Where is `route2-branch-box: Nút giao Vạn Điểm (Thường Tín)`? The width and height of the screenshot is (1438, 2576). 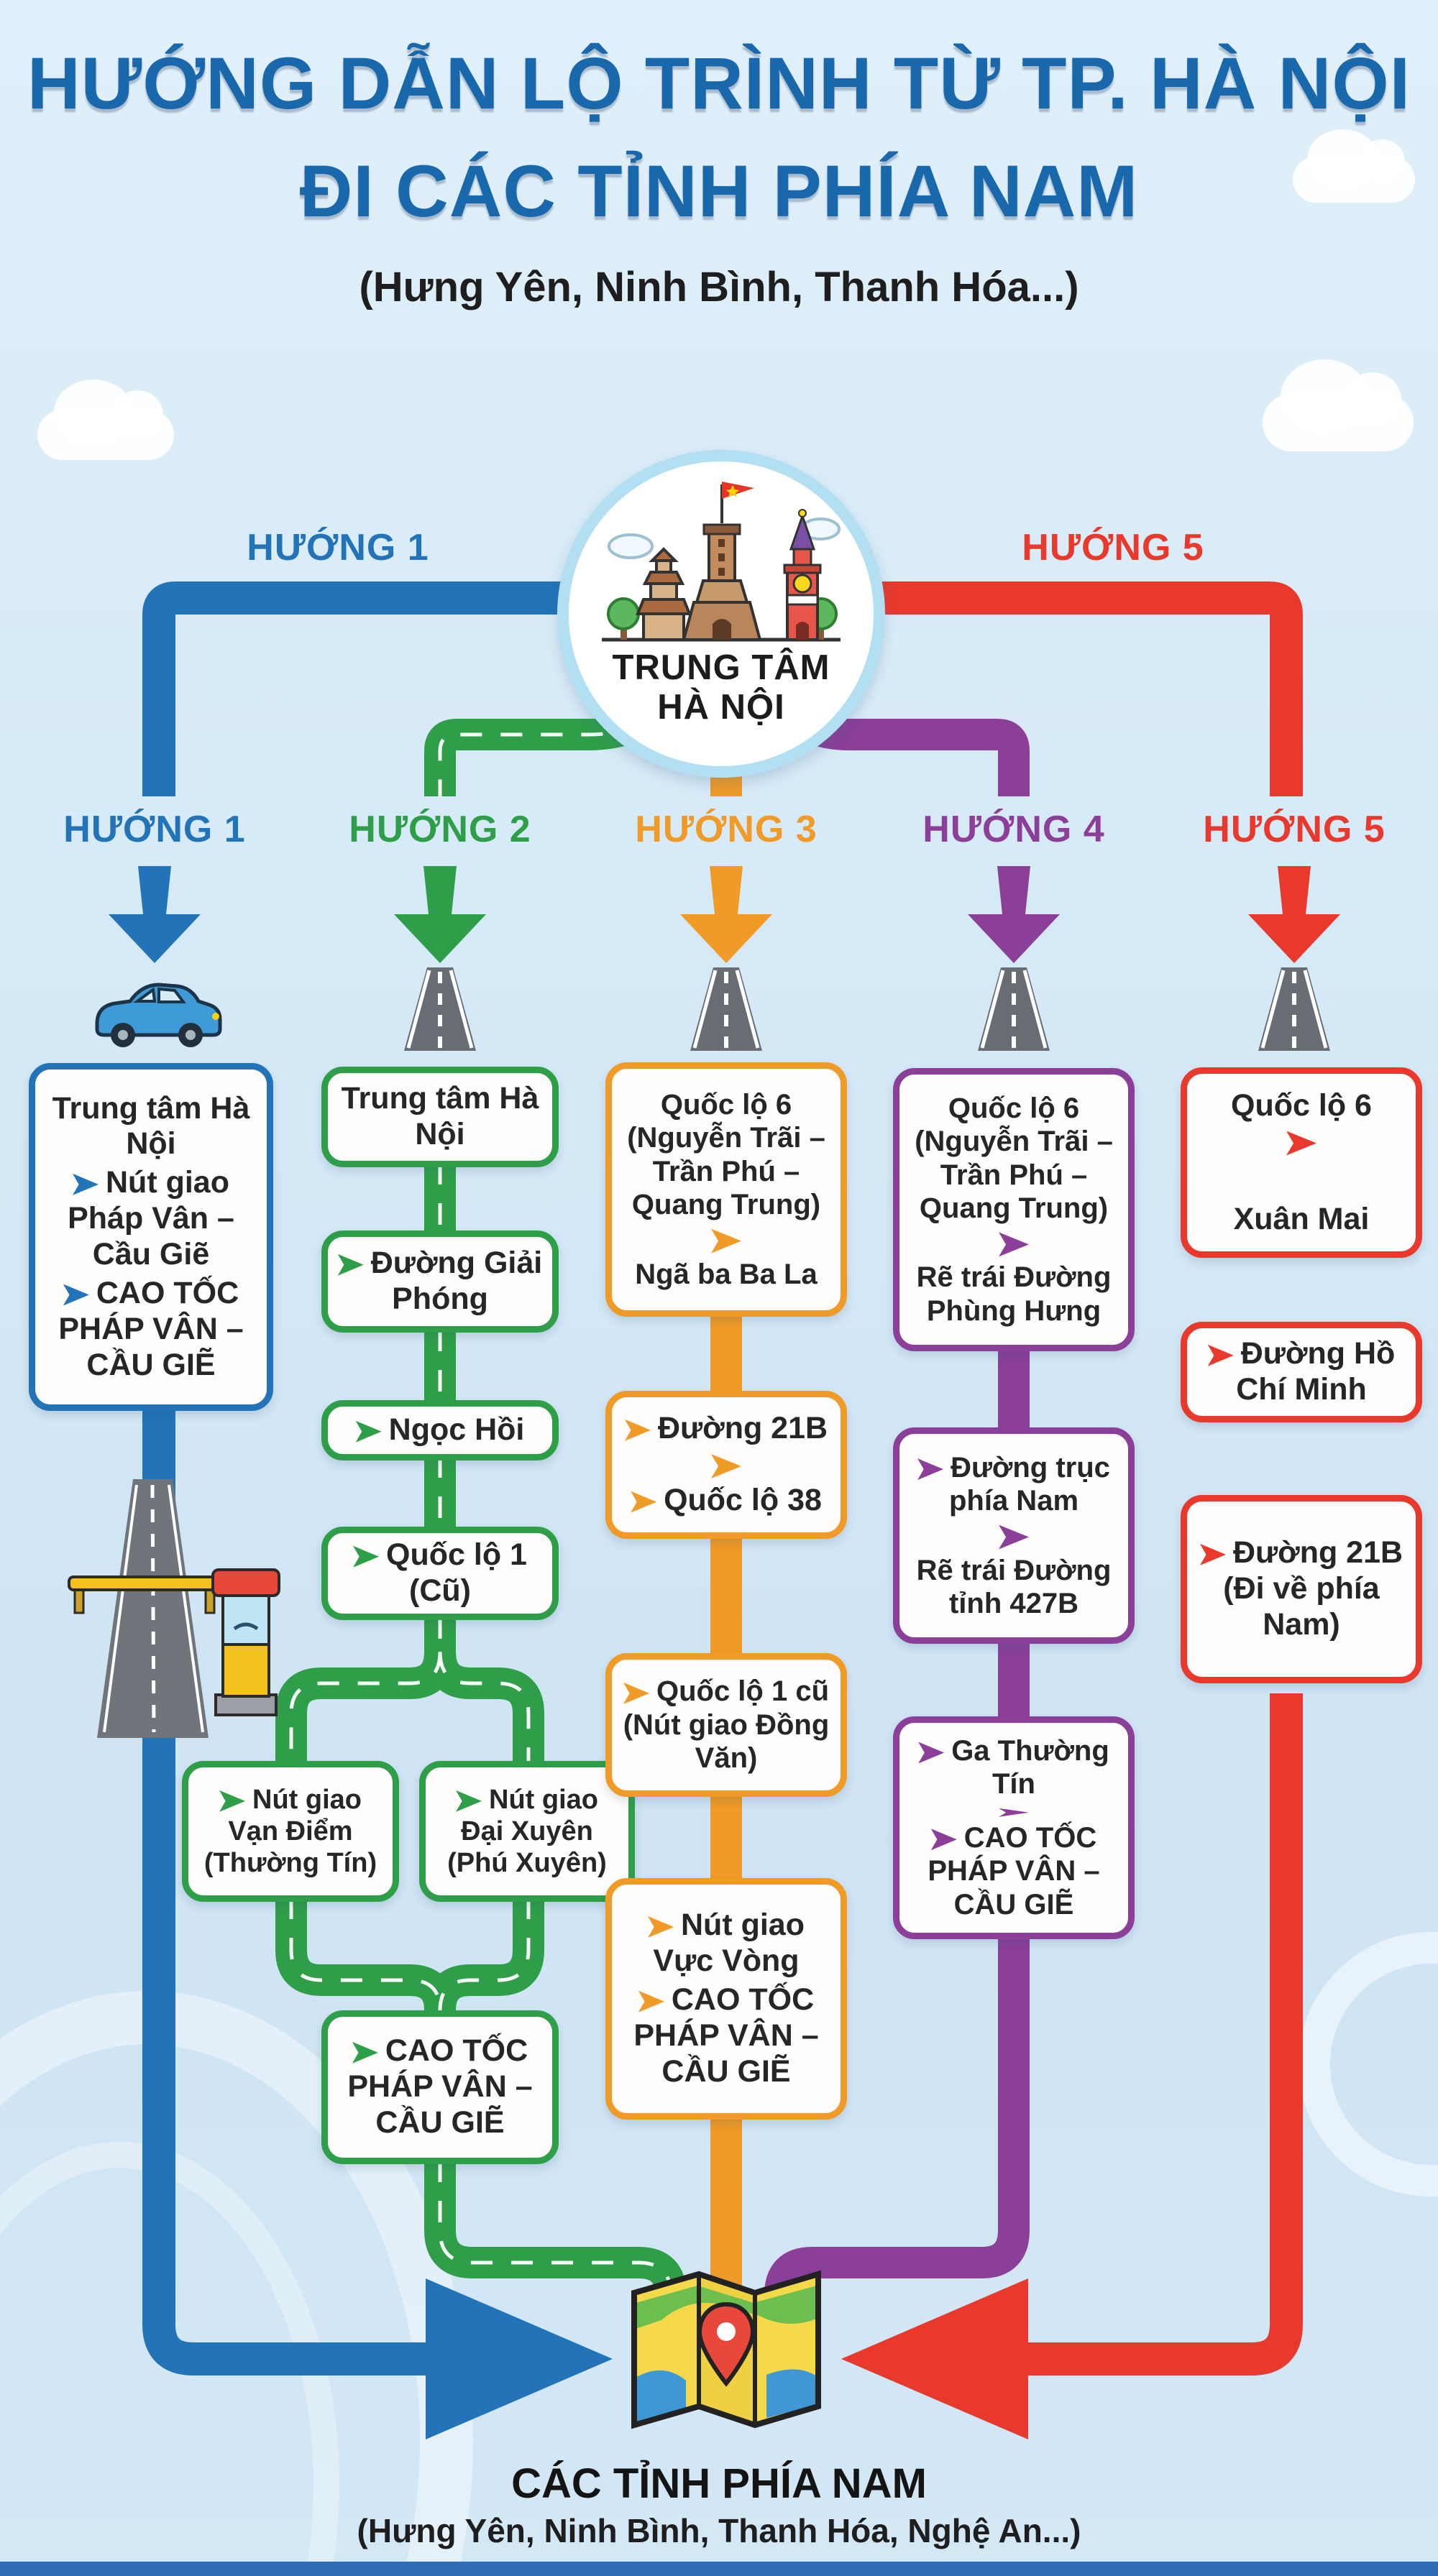
route2-branch-box: Nút giao Vạn Điểm (Thường Tín) is located at coordinates (290, 1831).